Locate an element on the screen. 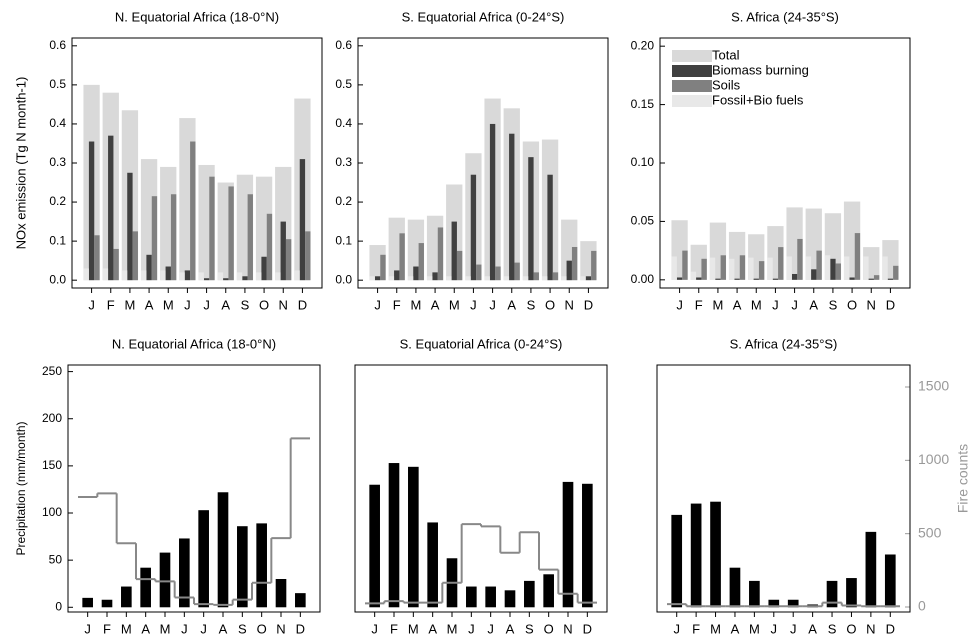 This screenshot has width=974, height=644. x-tick-label: N is located at coordinates (870, 628).